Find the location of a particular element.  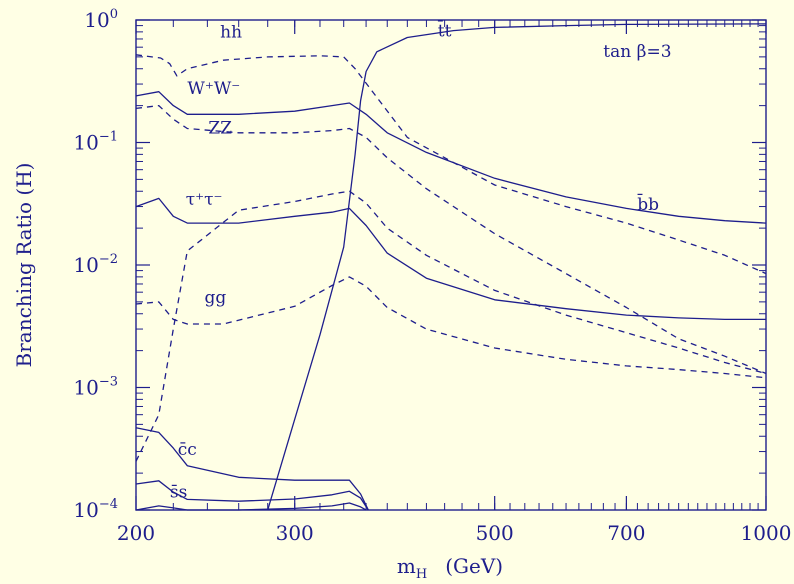

x-axis-title-unit: (GeV) is located at coordinates (474, 566).